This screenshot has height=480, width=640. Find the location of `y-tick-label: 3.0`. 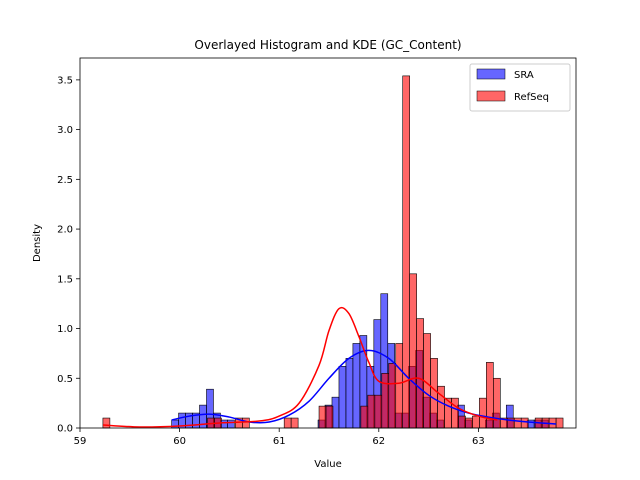

y-tick-label: 3.0 is located at coordinates (65, 130).